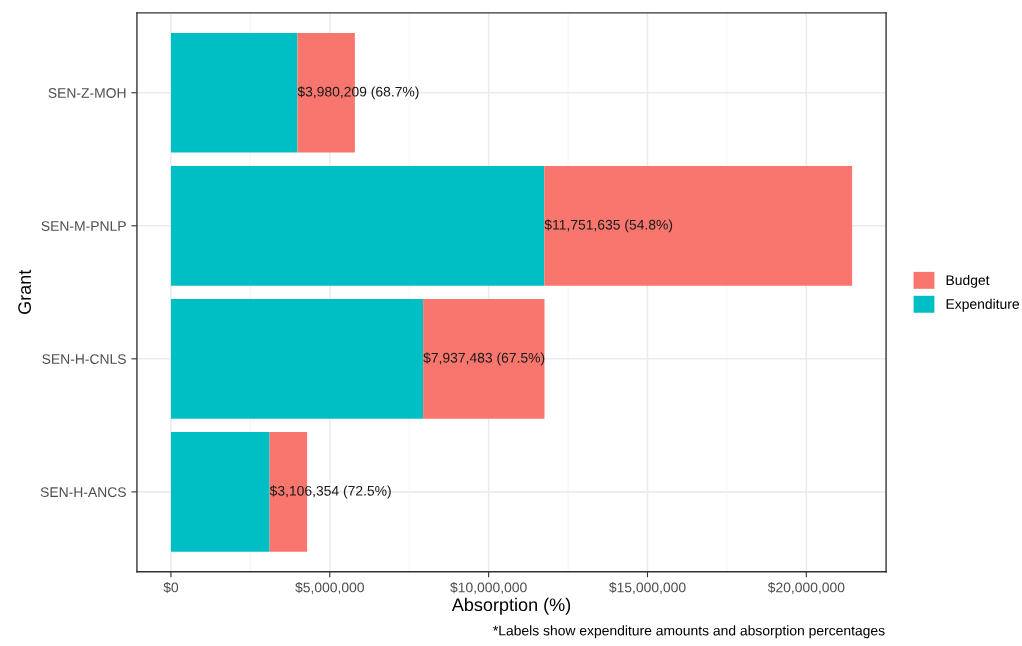  I want to click on data-label: $11,751,635 (54.8%), so click(608, 226).